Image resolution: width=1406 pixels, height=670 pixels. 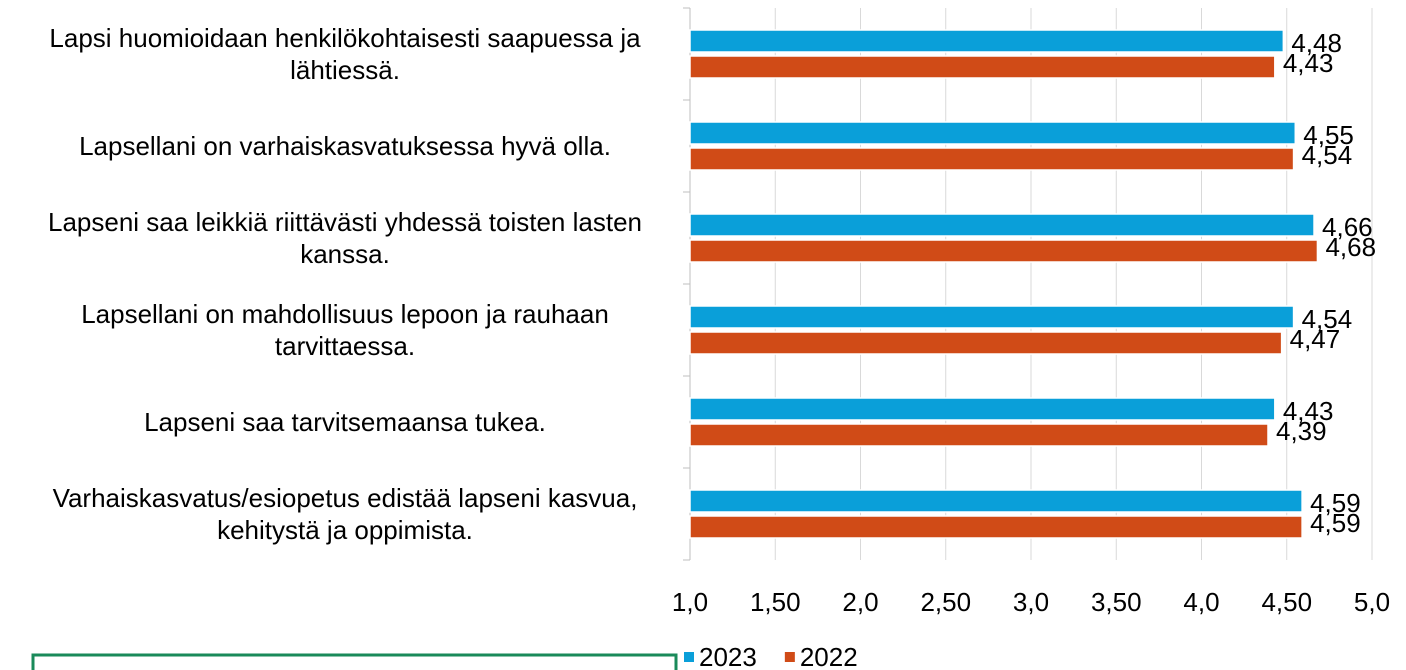 I want to click on x-tick-label: 5,0, so click(x=1372, y=602).